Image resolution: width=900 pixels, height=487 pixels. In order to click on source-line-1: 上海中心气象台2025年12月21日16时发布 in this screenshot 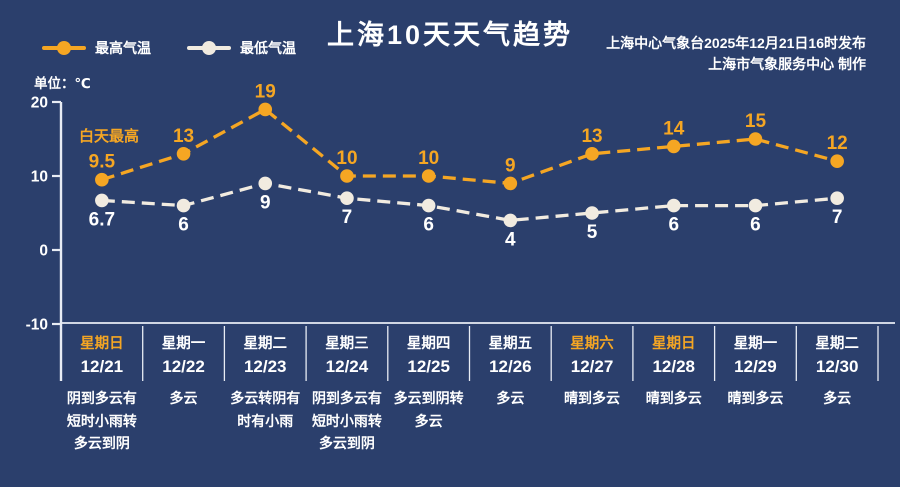, I will do `click(736, 43)`.